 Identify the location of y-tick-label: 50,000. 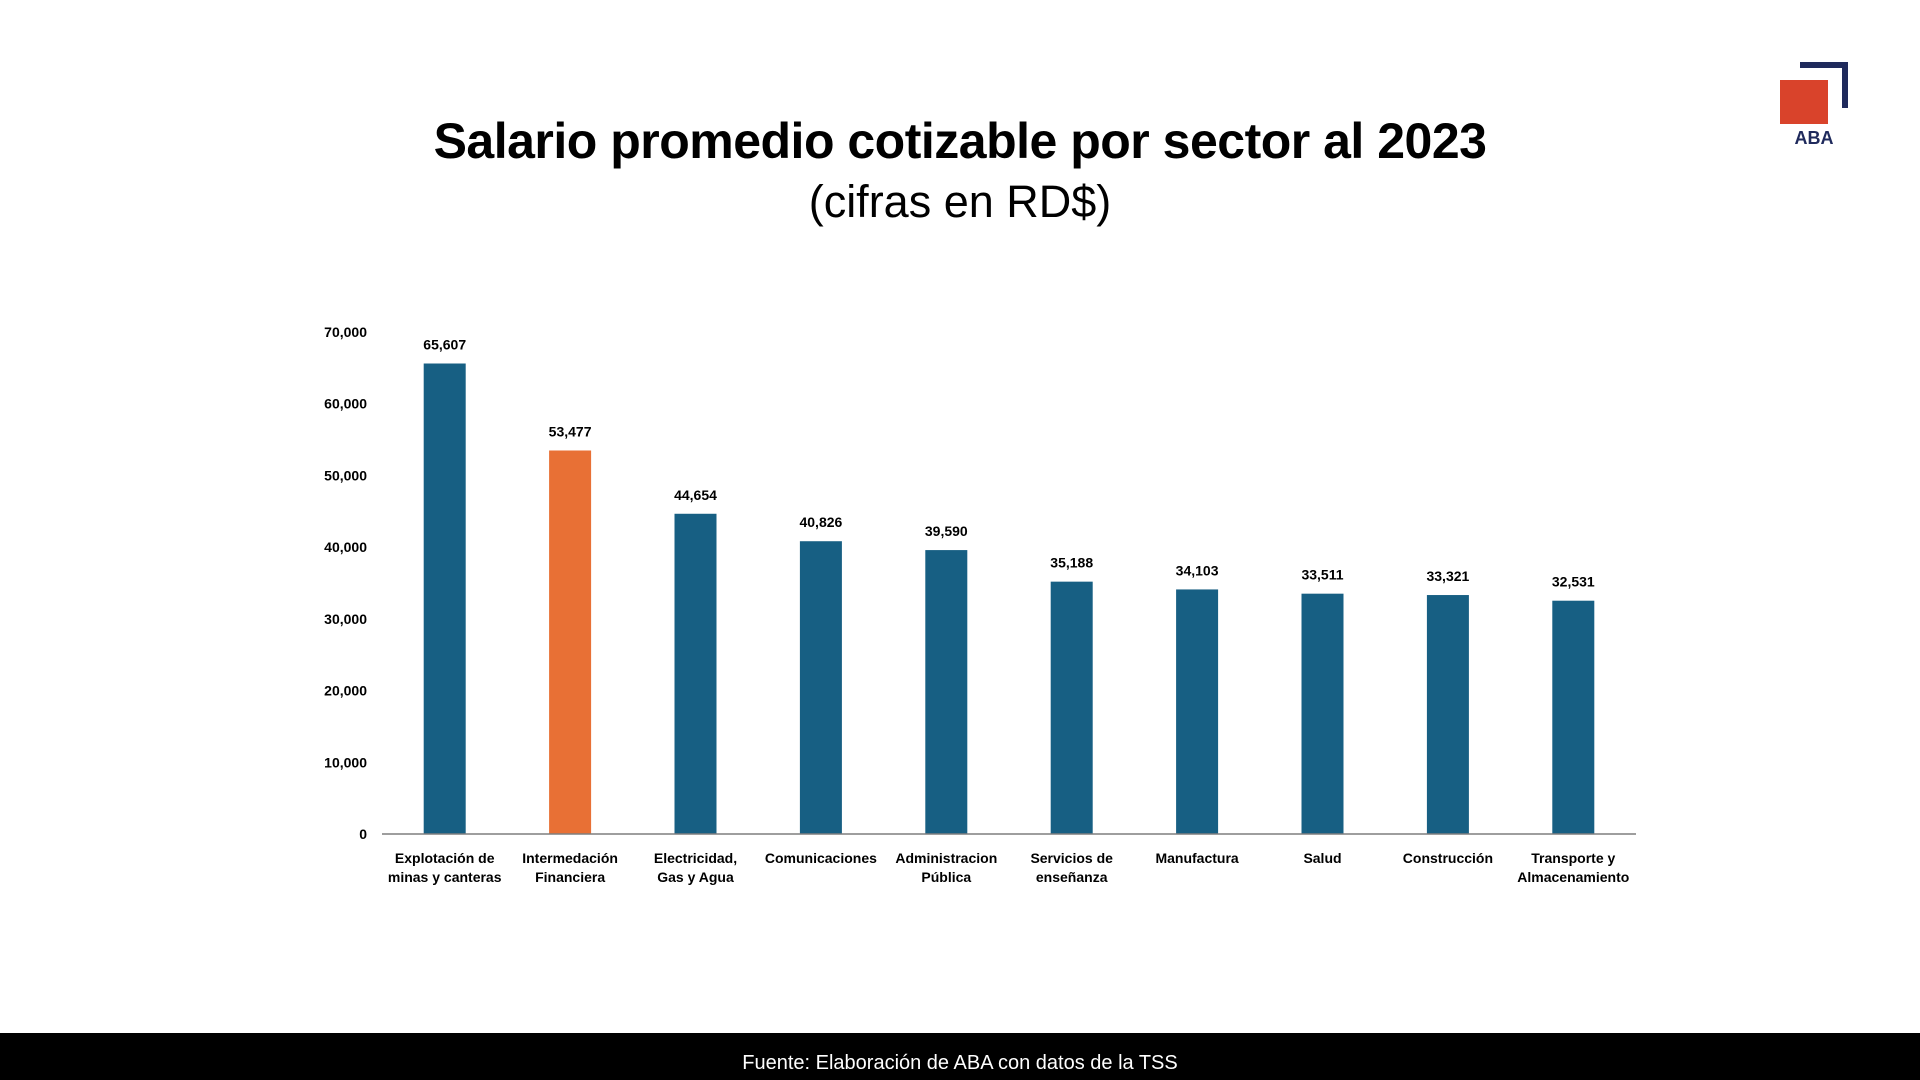
(345, 475).